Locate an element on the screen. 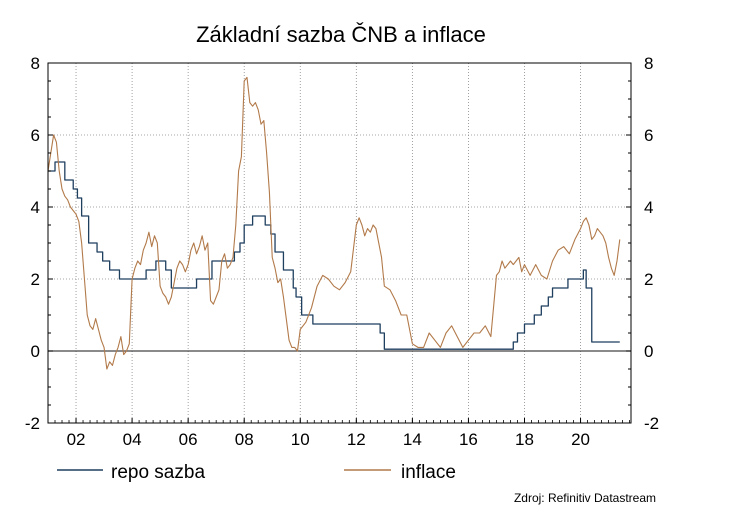 The height and width of the screenshot is (529, 731). x-tick-label: 20 is located at coordinates (580, 439).